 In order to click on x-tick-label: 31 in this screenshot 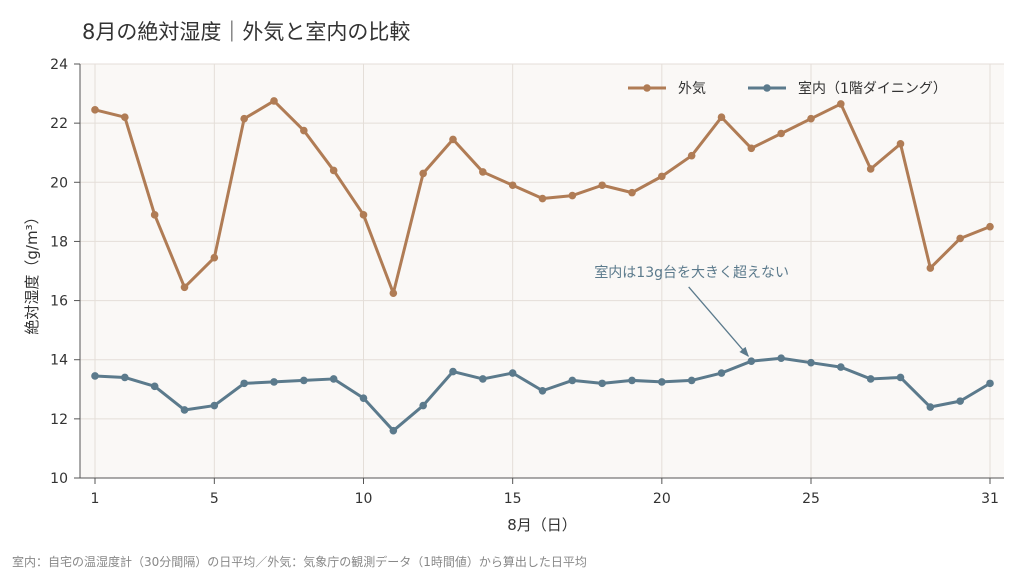, I will do `click(990, 499)`.